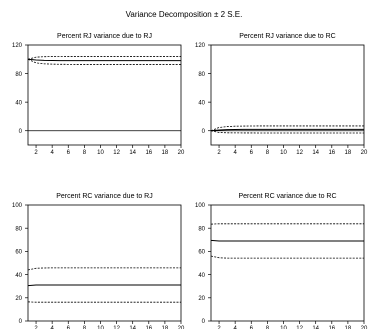 Image resolution: width=368 pixels, height=329 pixels. Describe the element at coordinates (184, 14) in the screenshot. I see `figure-title: Variance Decomposition ± 2 S.E.` at that location.